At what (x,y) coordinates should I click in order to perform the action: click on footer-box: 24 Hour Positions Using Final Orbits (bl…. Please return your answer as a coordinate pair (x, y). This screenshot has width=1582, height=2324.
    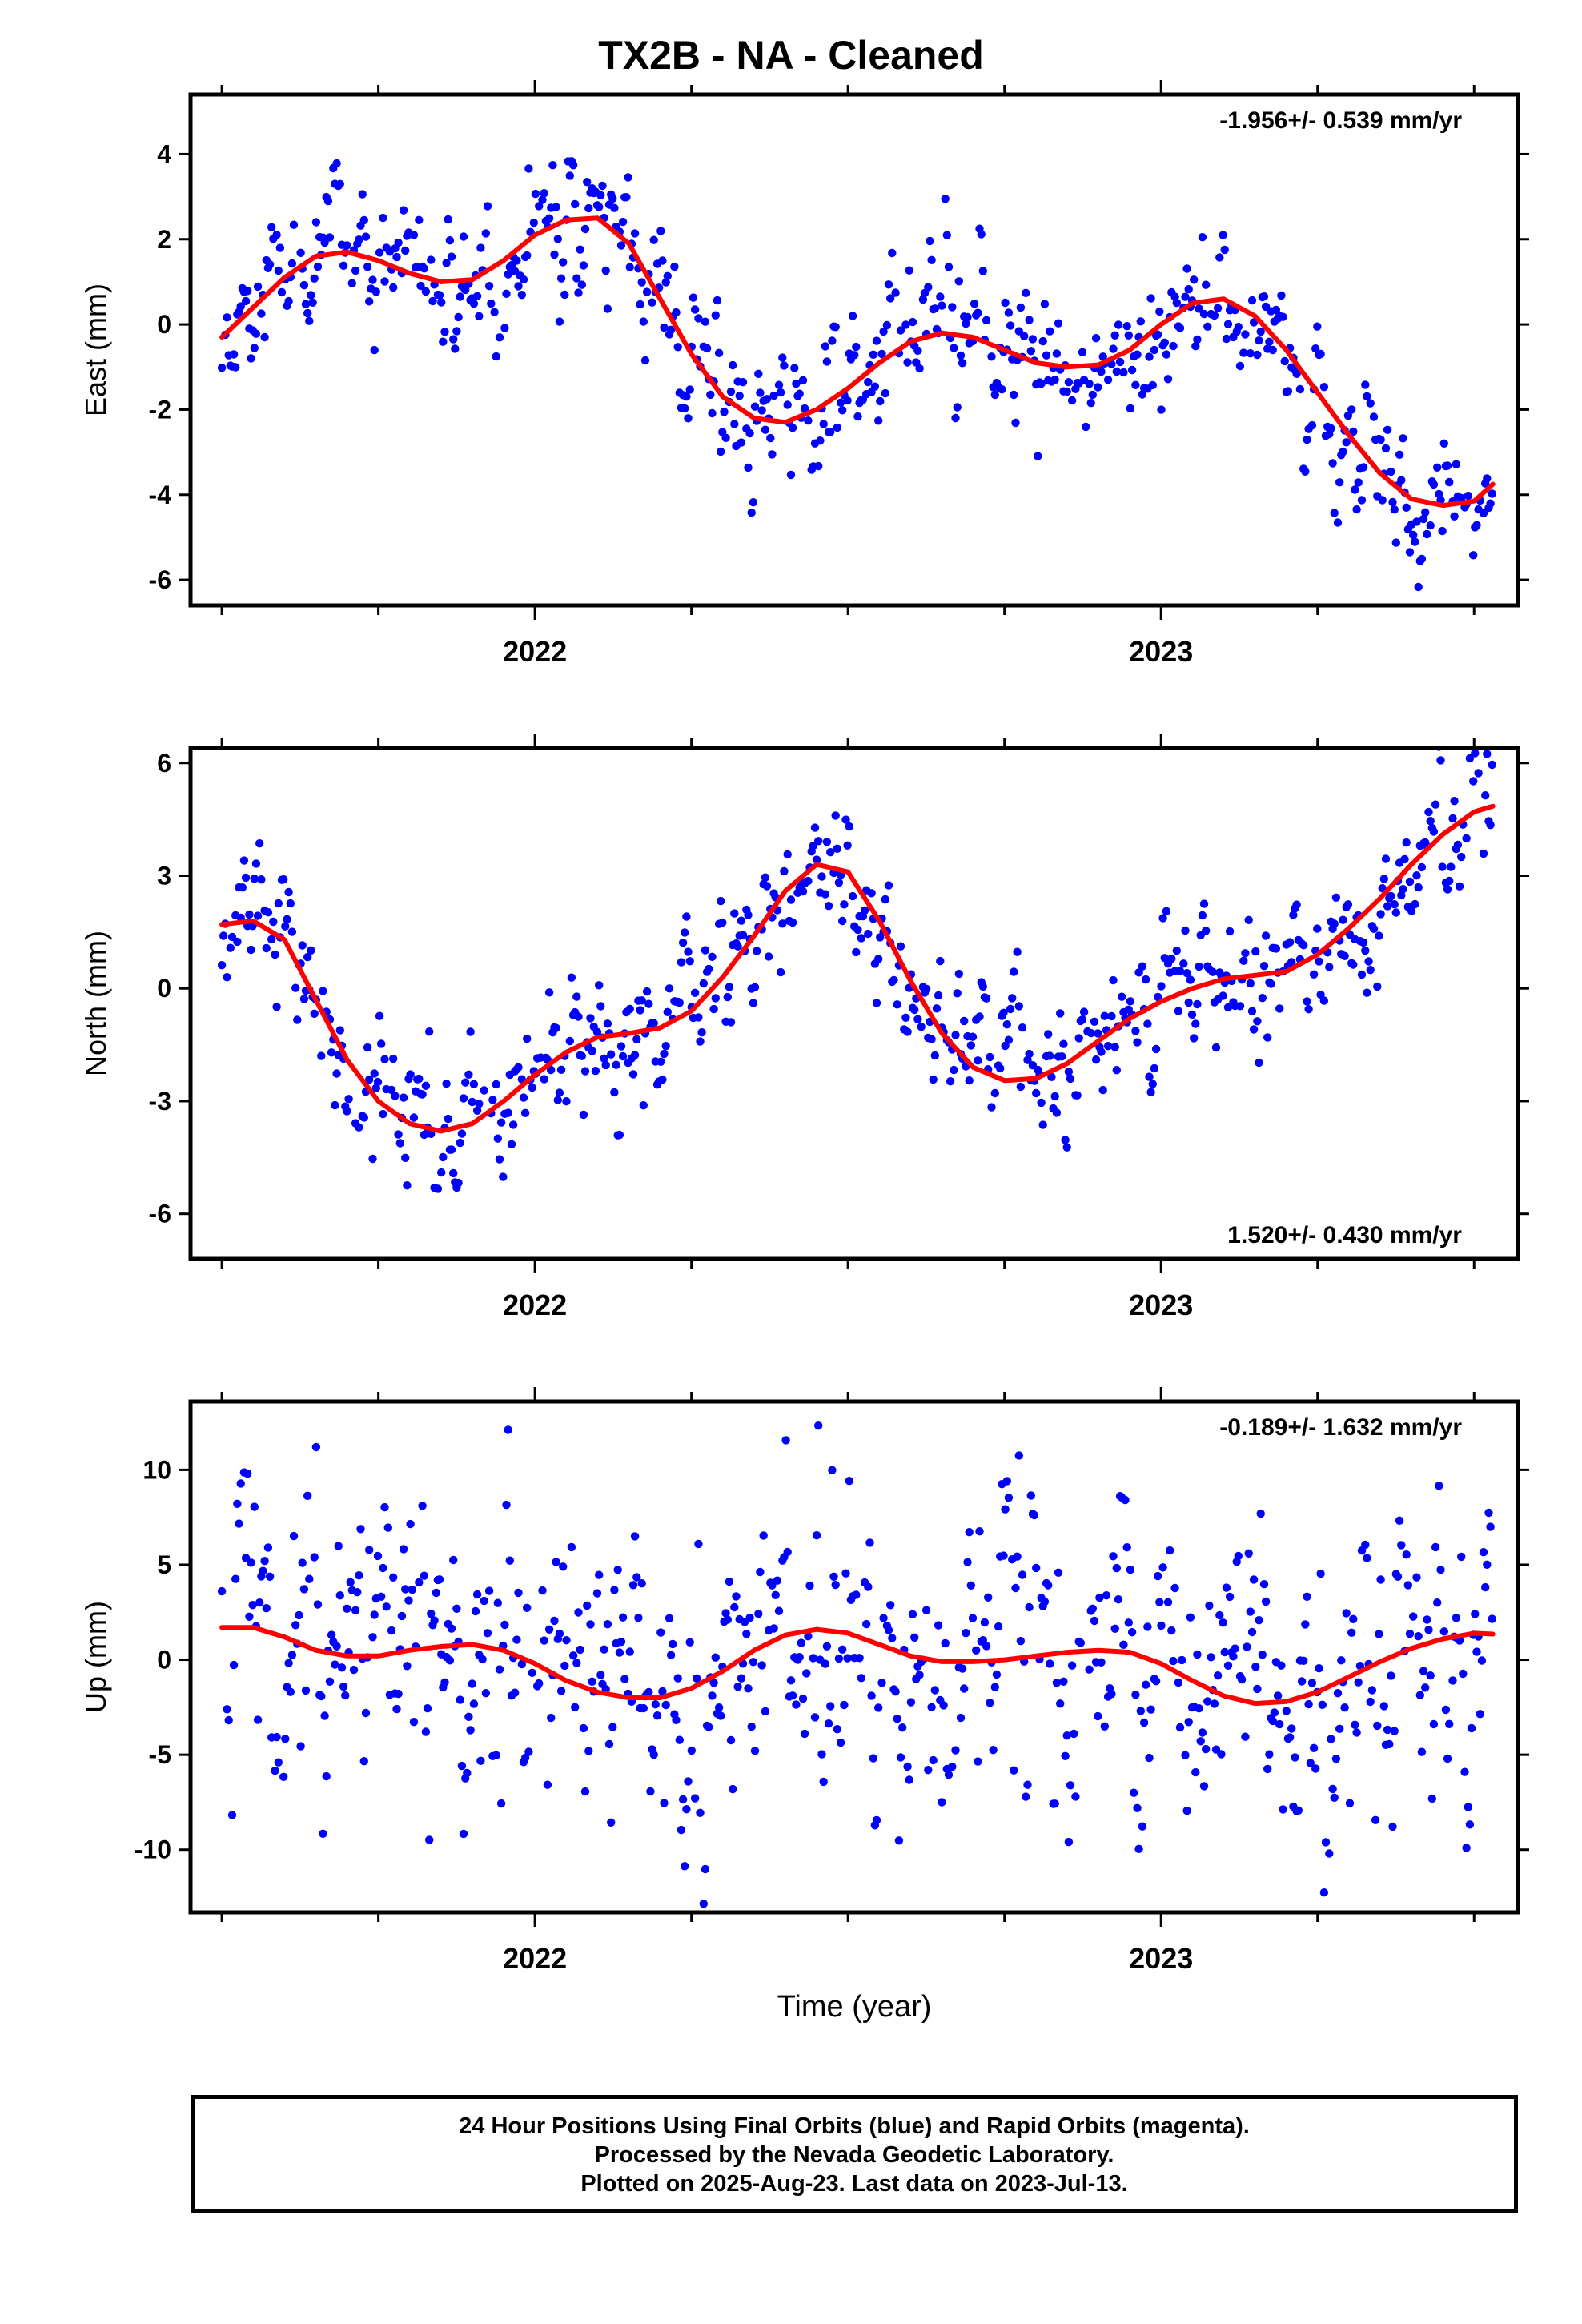
    Looking at the image, I should click on (854, 2154).